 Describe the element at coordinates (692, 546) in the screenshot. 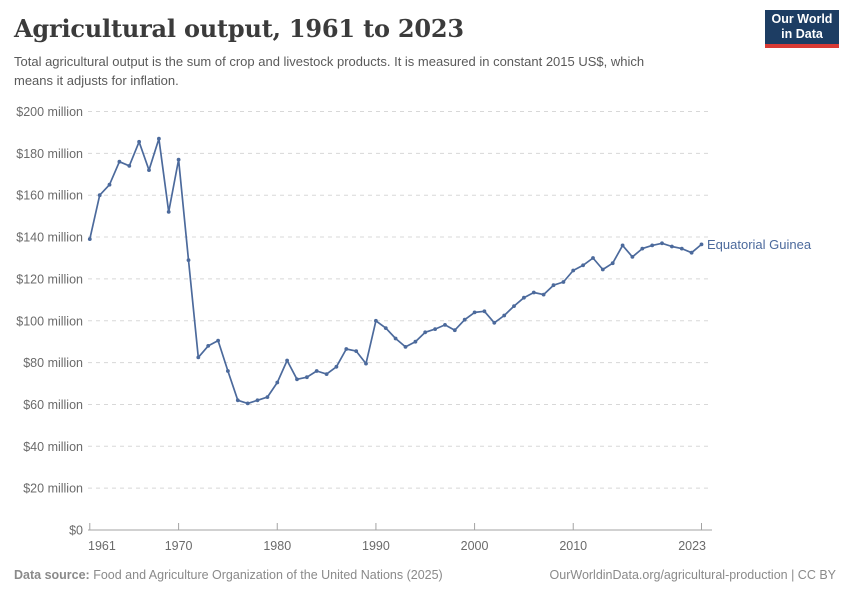

I see `x-axis-label: 2023` at that location.